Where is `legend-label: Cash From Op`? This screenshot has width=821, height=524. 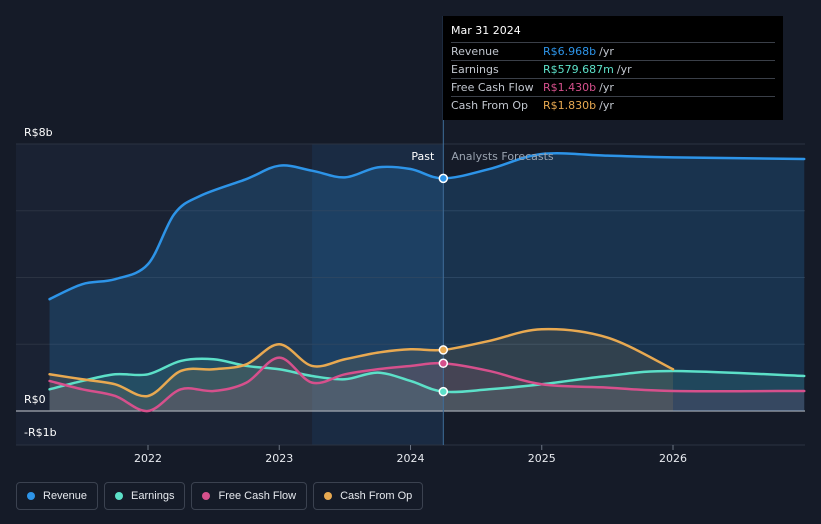
legend-label: Cash From Op is located at coordinates (376, 496).